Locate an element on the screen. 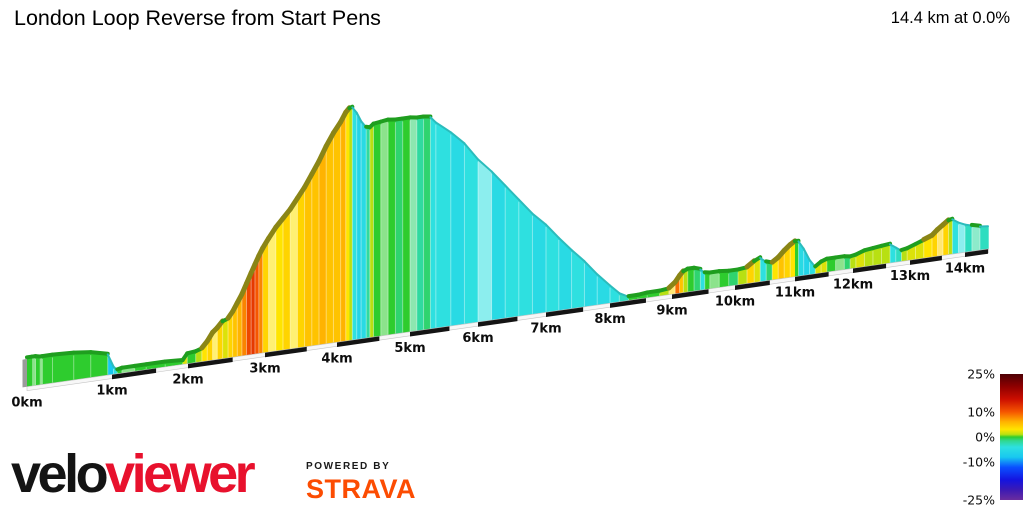 Image resolution: width=1024 pixels, height=512 pixels. km-tick-label: 11km is located at coordinates (795, 293).